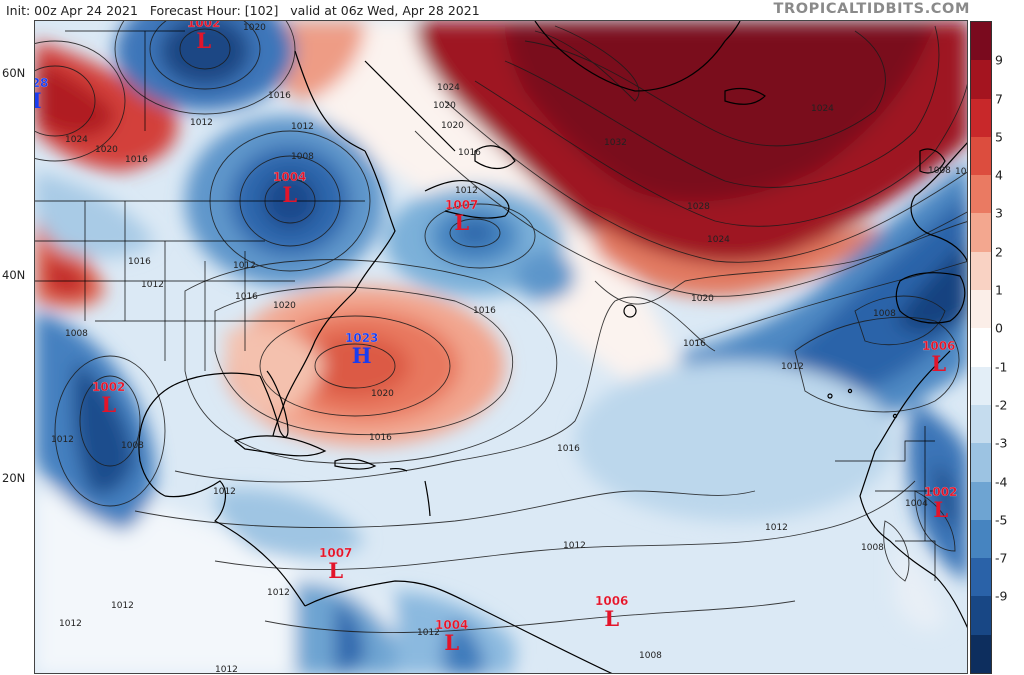 The image size is (1024, 675). What do you see at coordinates (615, 143) in the screenshot?
I see `isobar-label: 1032` at bounding box center [615, 143].